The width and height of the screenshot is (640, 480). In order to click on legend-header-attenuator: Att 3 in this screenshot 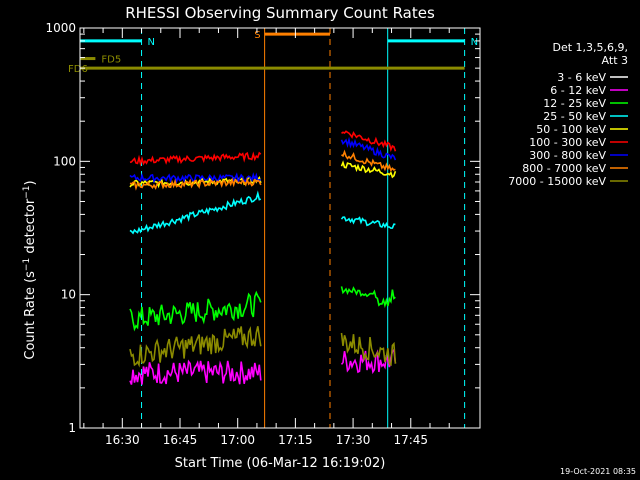, I will do `click(615, 60)`.